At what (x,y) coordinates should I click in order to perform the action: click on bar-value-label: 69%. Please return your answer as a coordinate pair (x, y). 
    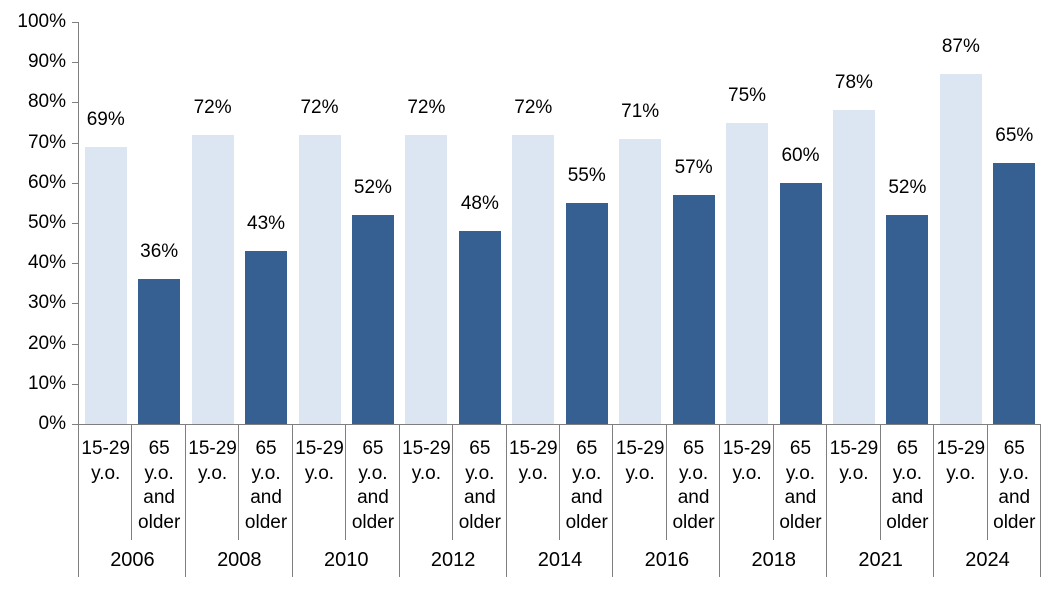
    Looking at the image, I should click on (105, 119).